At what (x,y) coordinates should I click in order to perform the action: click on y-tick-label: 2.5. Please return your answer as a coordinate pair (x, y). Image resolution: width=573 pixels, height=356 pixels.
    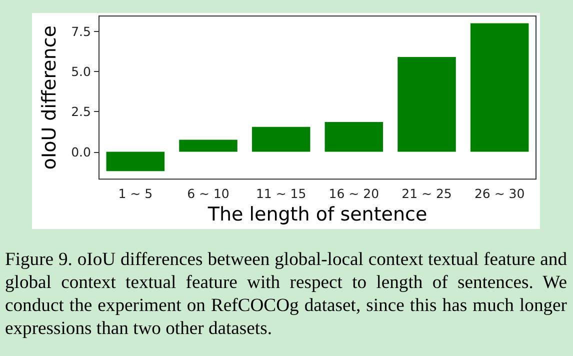
    Looking at the image, I should click on (81, 112).